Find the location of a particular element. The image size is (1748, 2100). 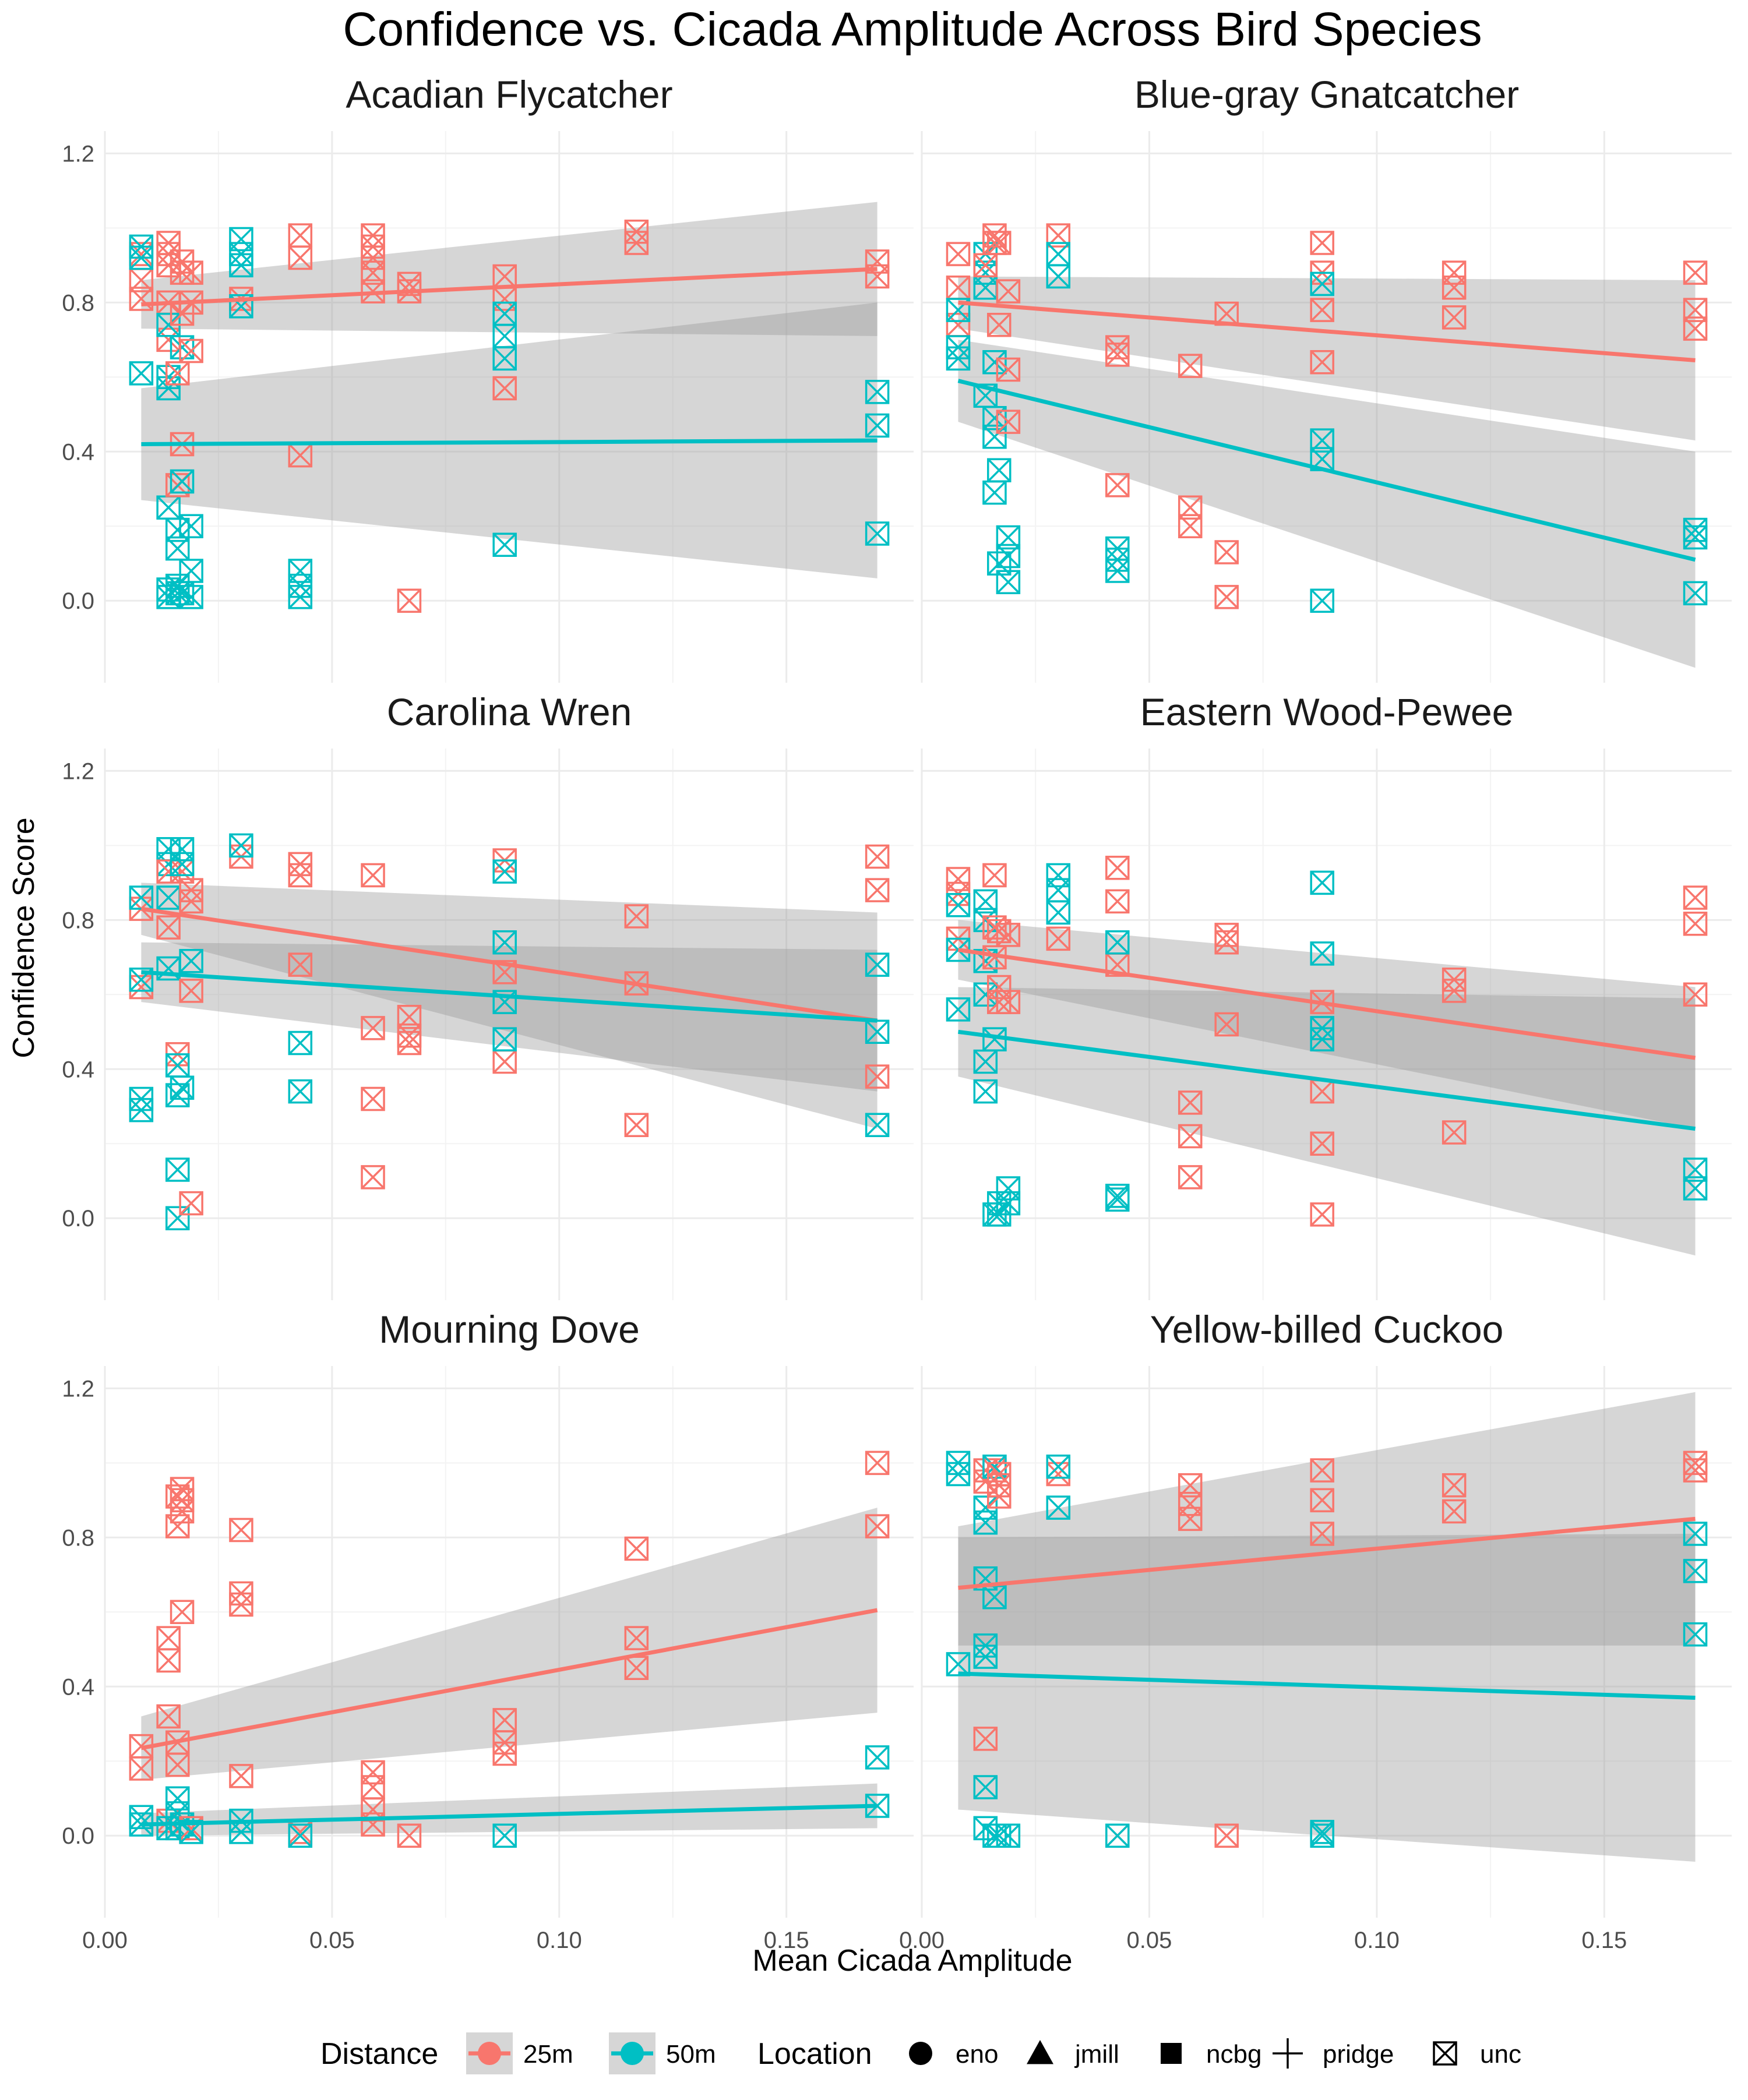

y-tick-label: 1.2 is located at coordinates (78, 1389).